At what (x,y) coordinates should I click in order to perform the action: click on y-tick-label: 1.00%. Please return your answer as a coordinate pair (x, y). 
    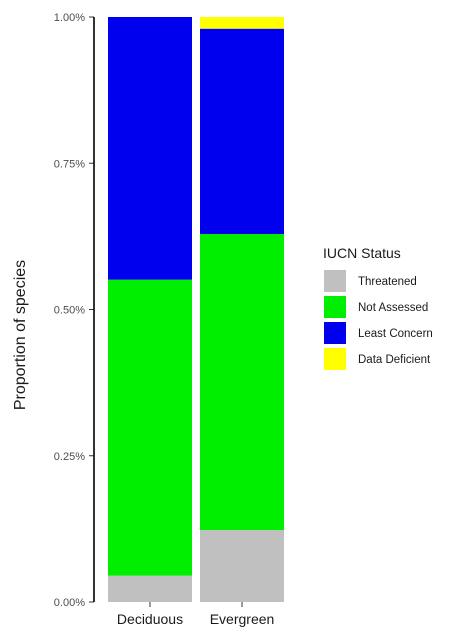
    Looking at the image, I should click on (69, 18).